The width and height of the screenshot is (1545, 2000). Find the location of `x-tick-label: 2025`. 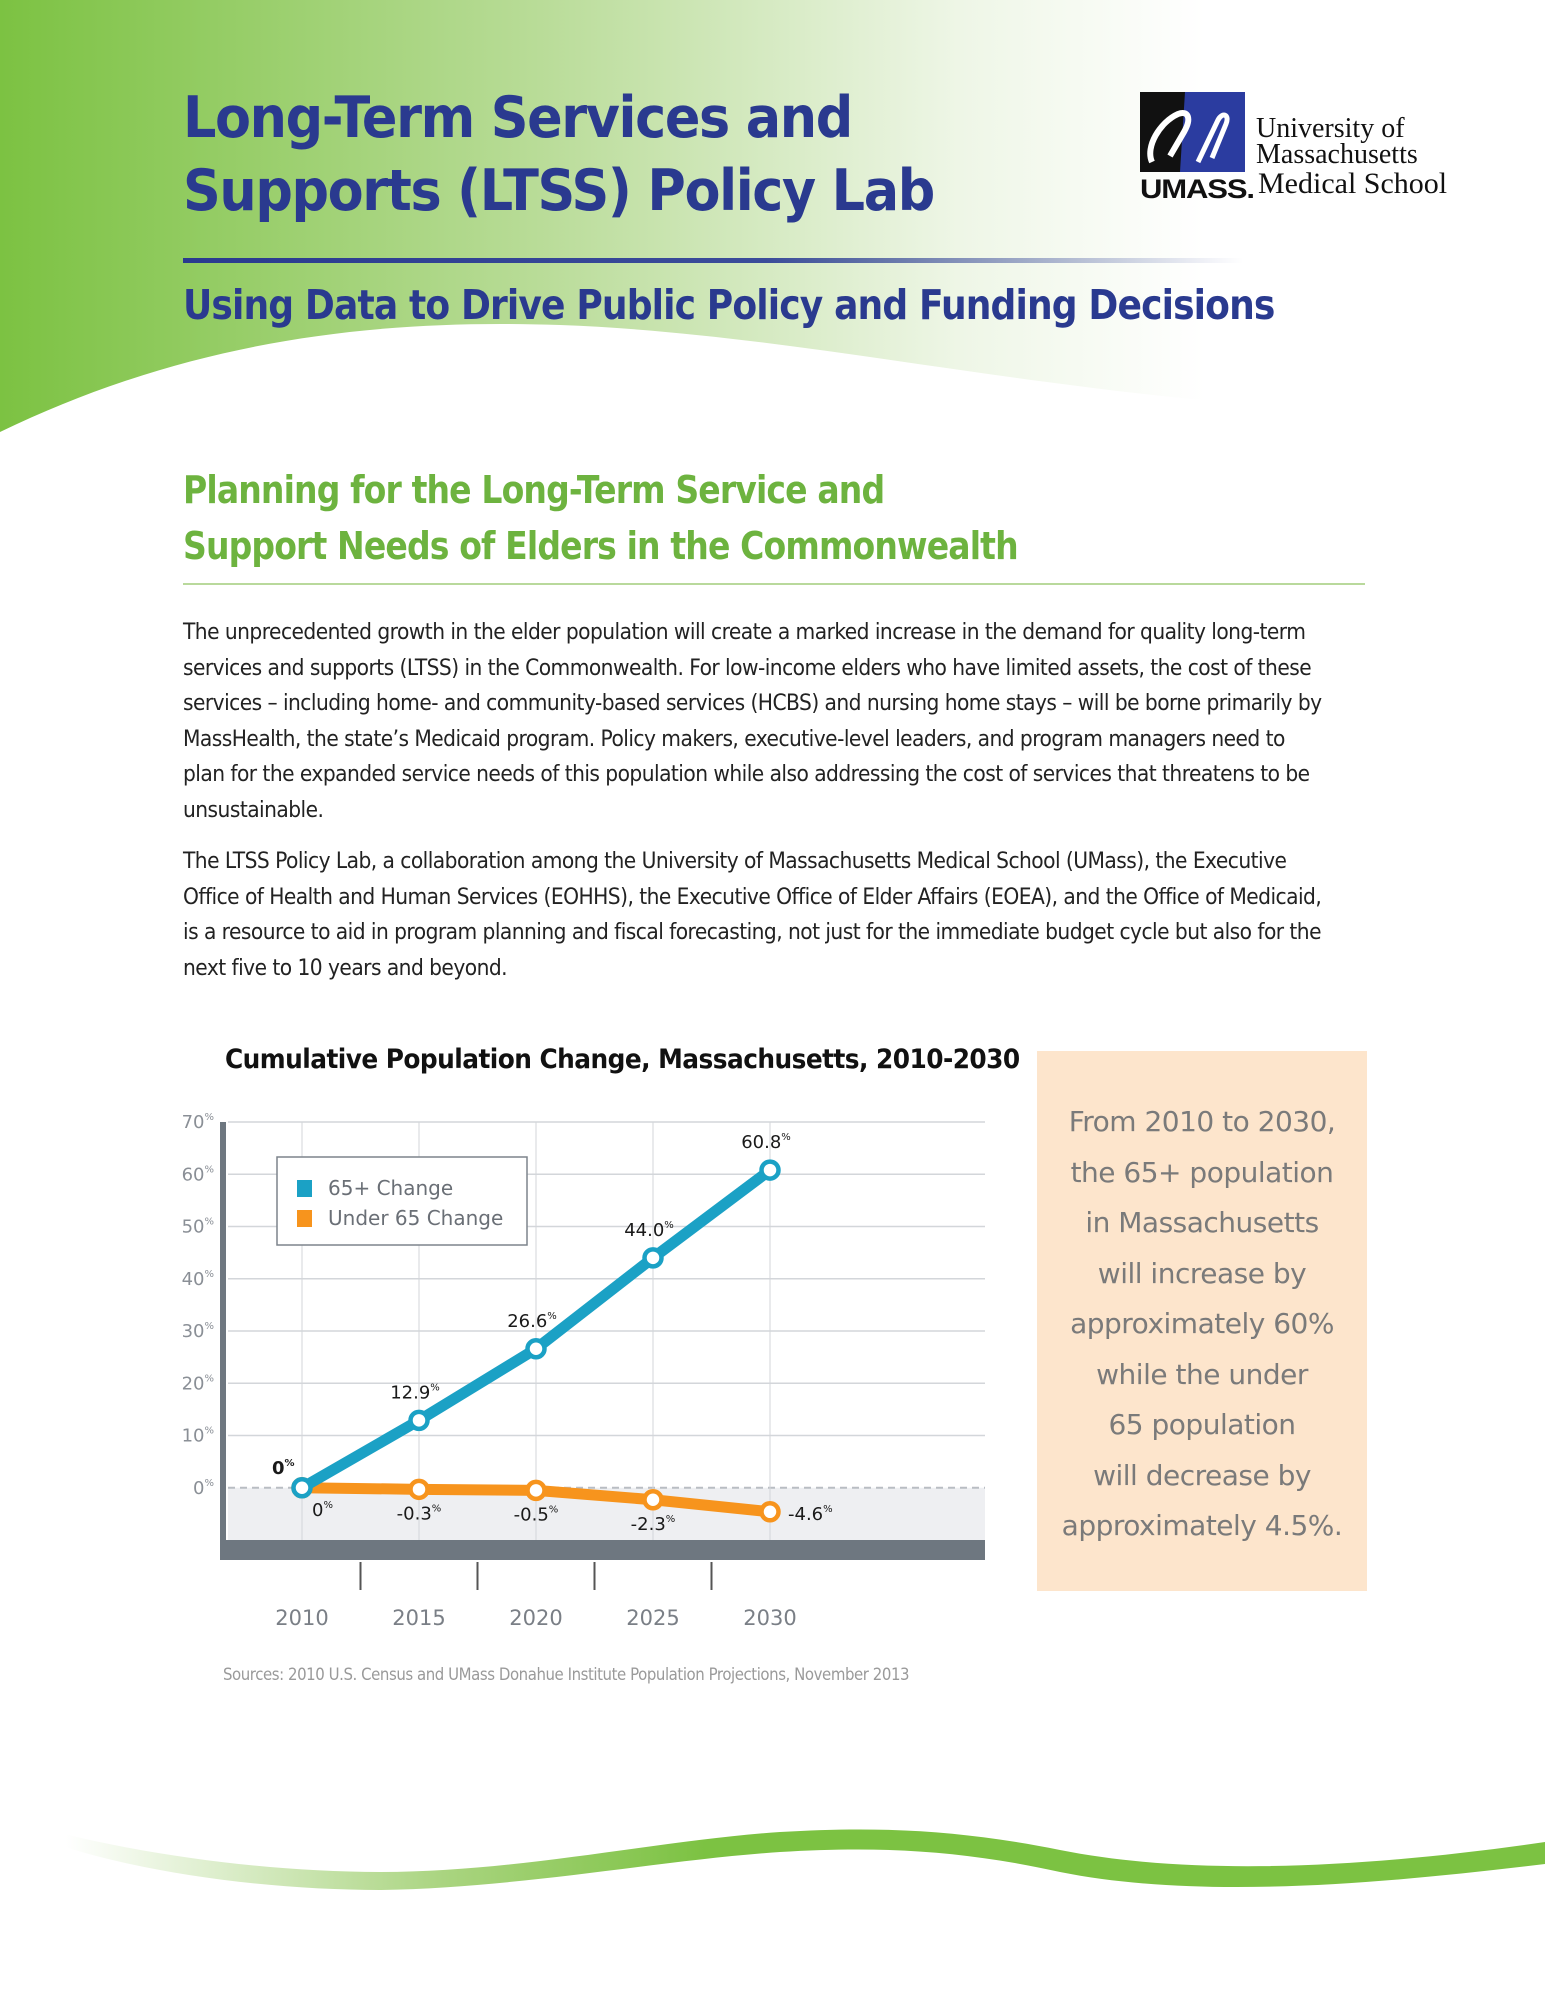

x-tick-label: 2025 is located at coordinates (652, 1618).